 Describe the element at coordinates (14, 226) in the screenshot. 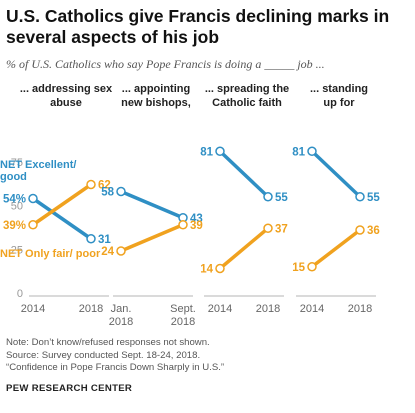

I see `data-label: 39%` at that location.